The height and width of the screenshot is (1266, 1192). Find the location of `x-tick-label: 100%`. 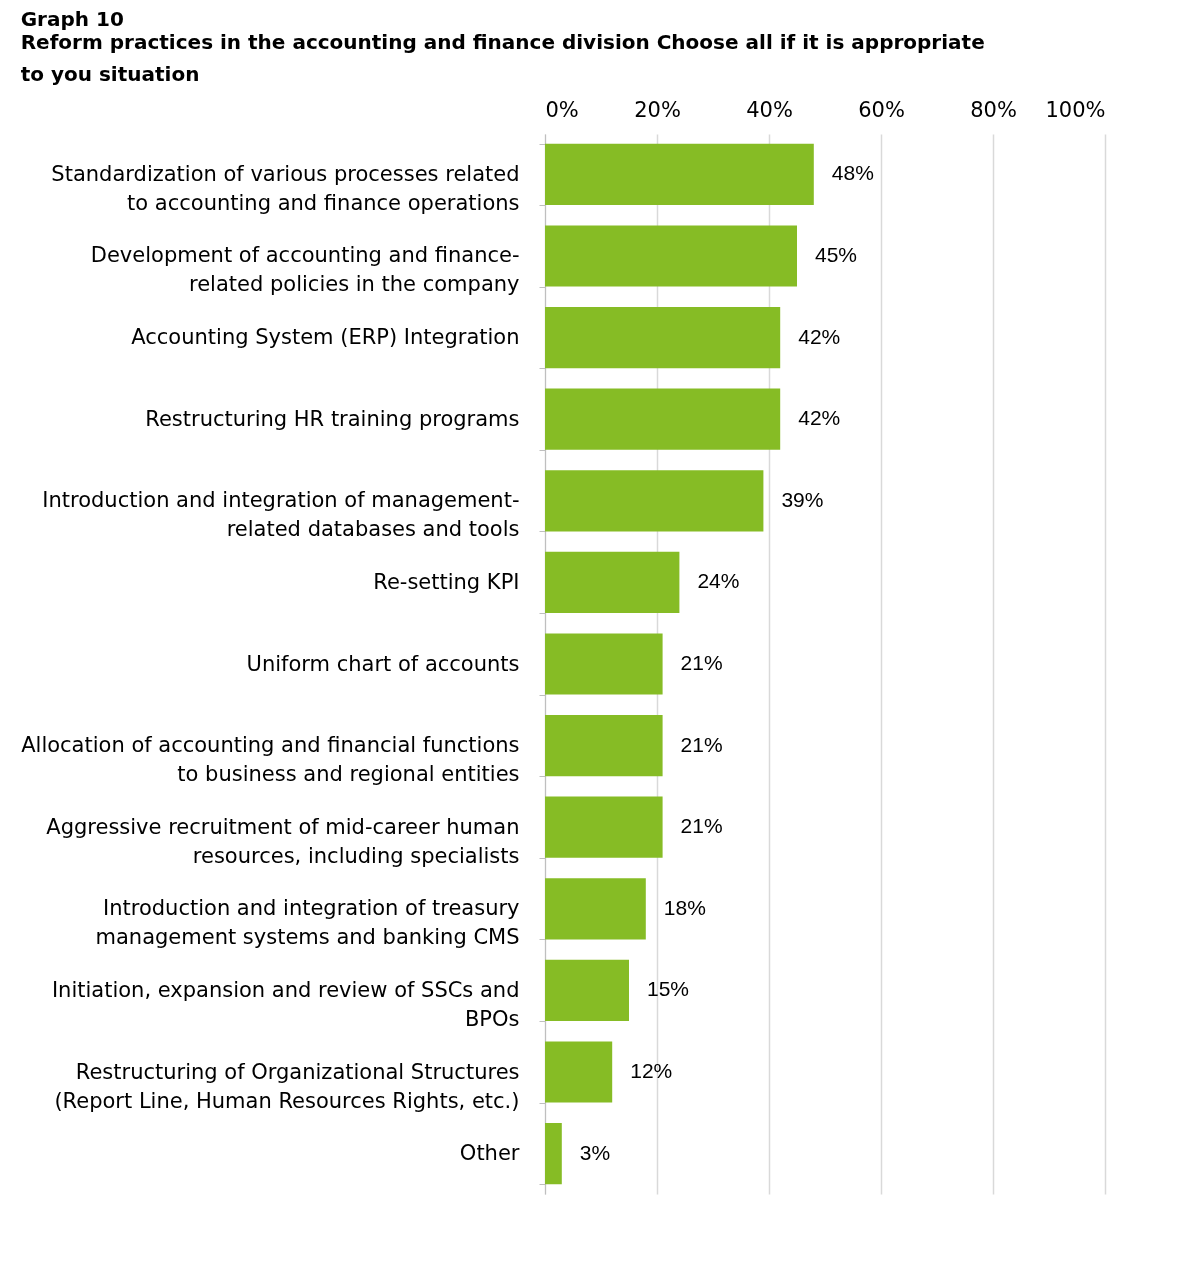

x-tick-label: 100% is located at coordinates (1075, 109).